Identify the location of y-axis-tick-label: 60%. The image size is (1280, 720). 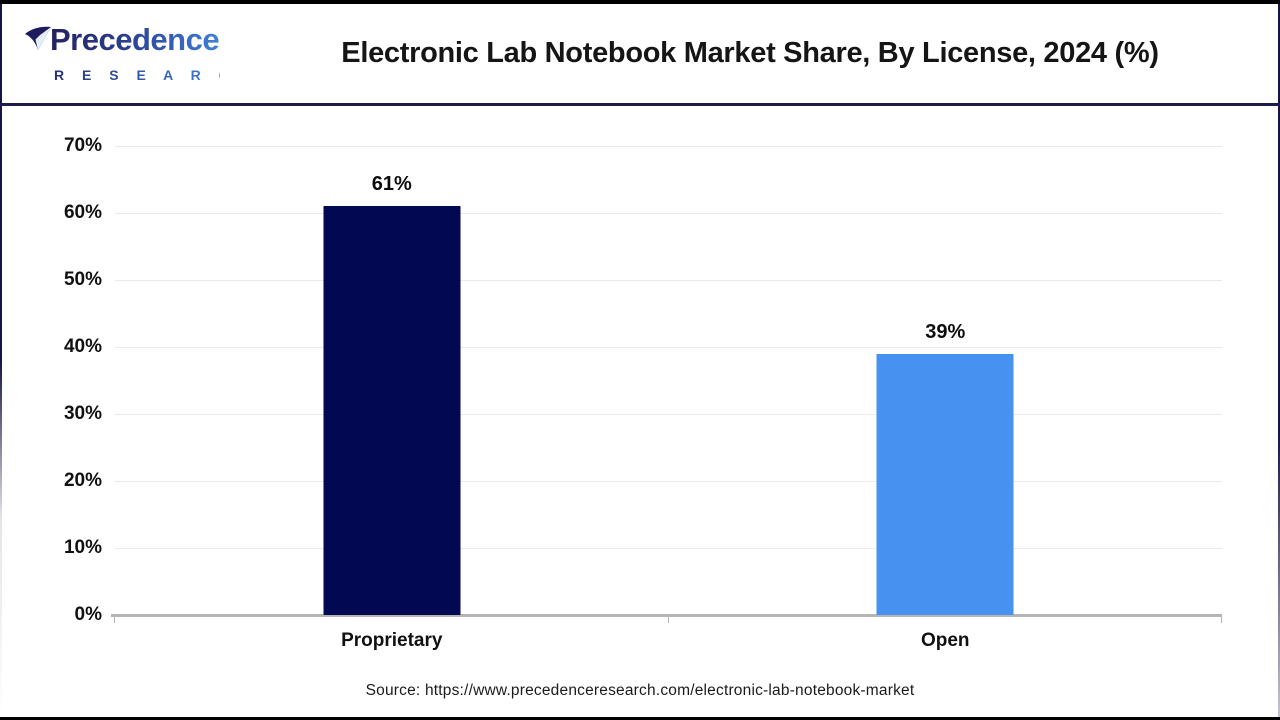
(82, 212).